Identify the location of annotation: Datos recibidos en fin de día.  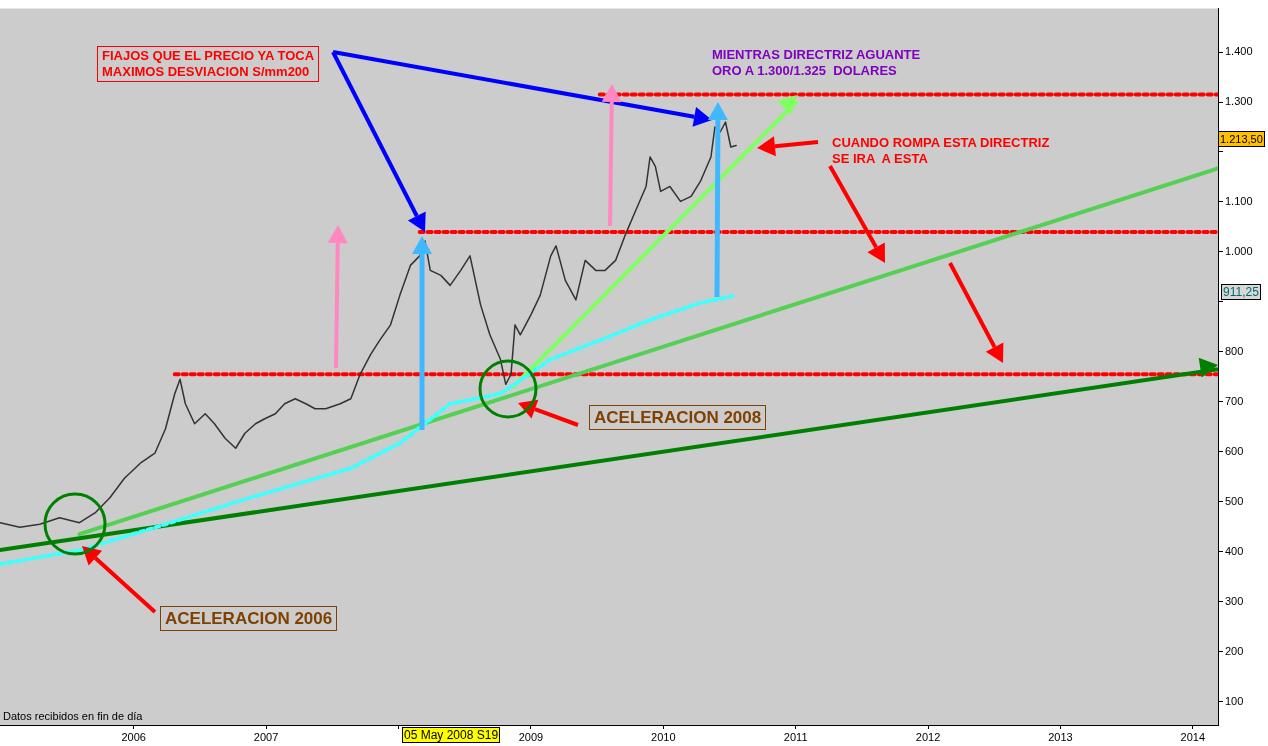
(73, 716).